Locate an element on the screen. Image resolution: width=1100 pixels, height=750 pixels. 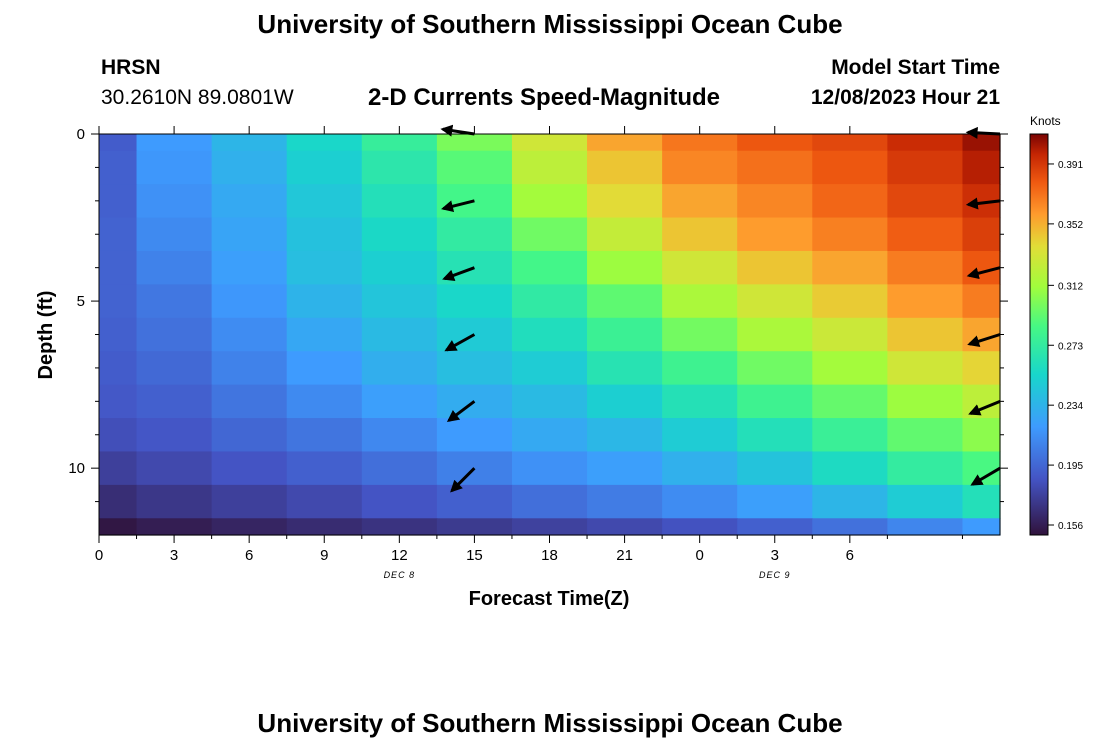
colorbar-tick-label: 0.156 is located at coordinates (1070, 526).